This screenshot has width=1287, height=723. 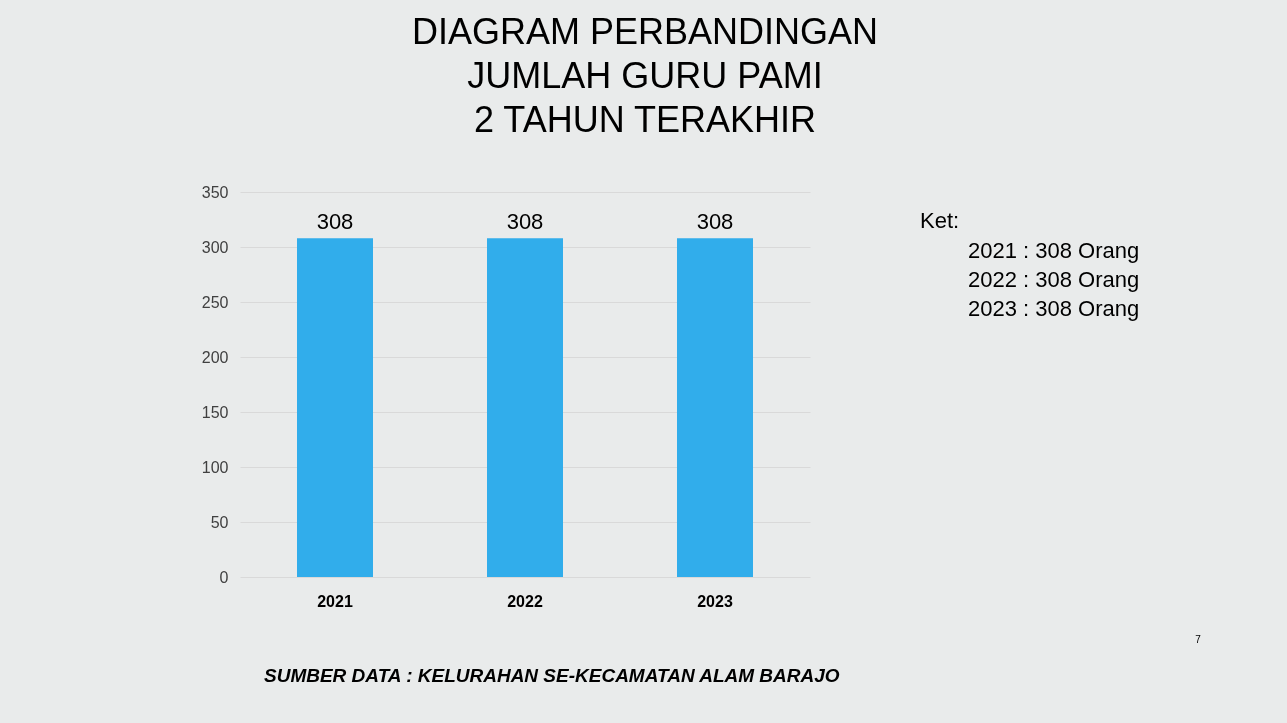 What do you see at coordinates (215, 192) in the screenshot?
I see `y-tick-label: 350` at bounding box center [215, 192].